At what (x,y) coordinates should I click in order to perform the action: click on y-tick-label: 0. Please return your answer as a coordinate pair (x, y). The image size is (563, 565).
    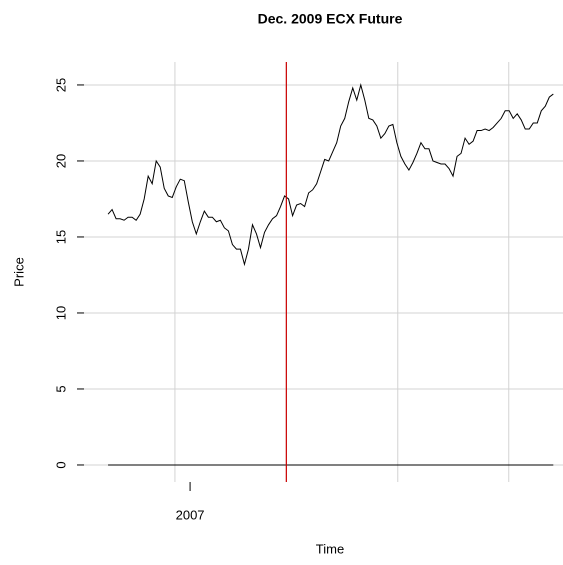
    Looking at the image, I should click on (60, 464).